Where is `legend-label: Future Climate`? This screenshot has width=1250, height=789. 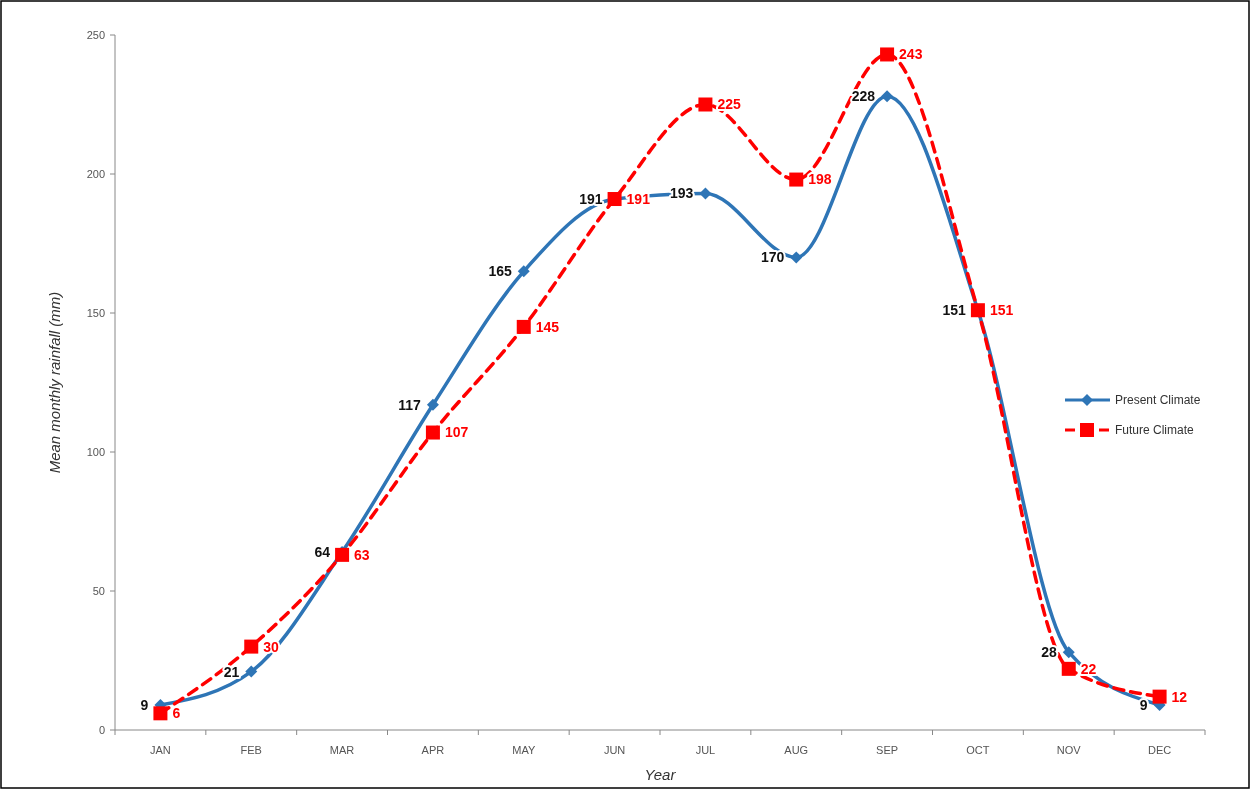
legend-label: Future Climate is located at coordinates (1155, 430).